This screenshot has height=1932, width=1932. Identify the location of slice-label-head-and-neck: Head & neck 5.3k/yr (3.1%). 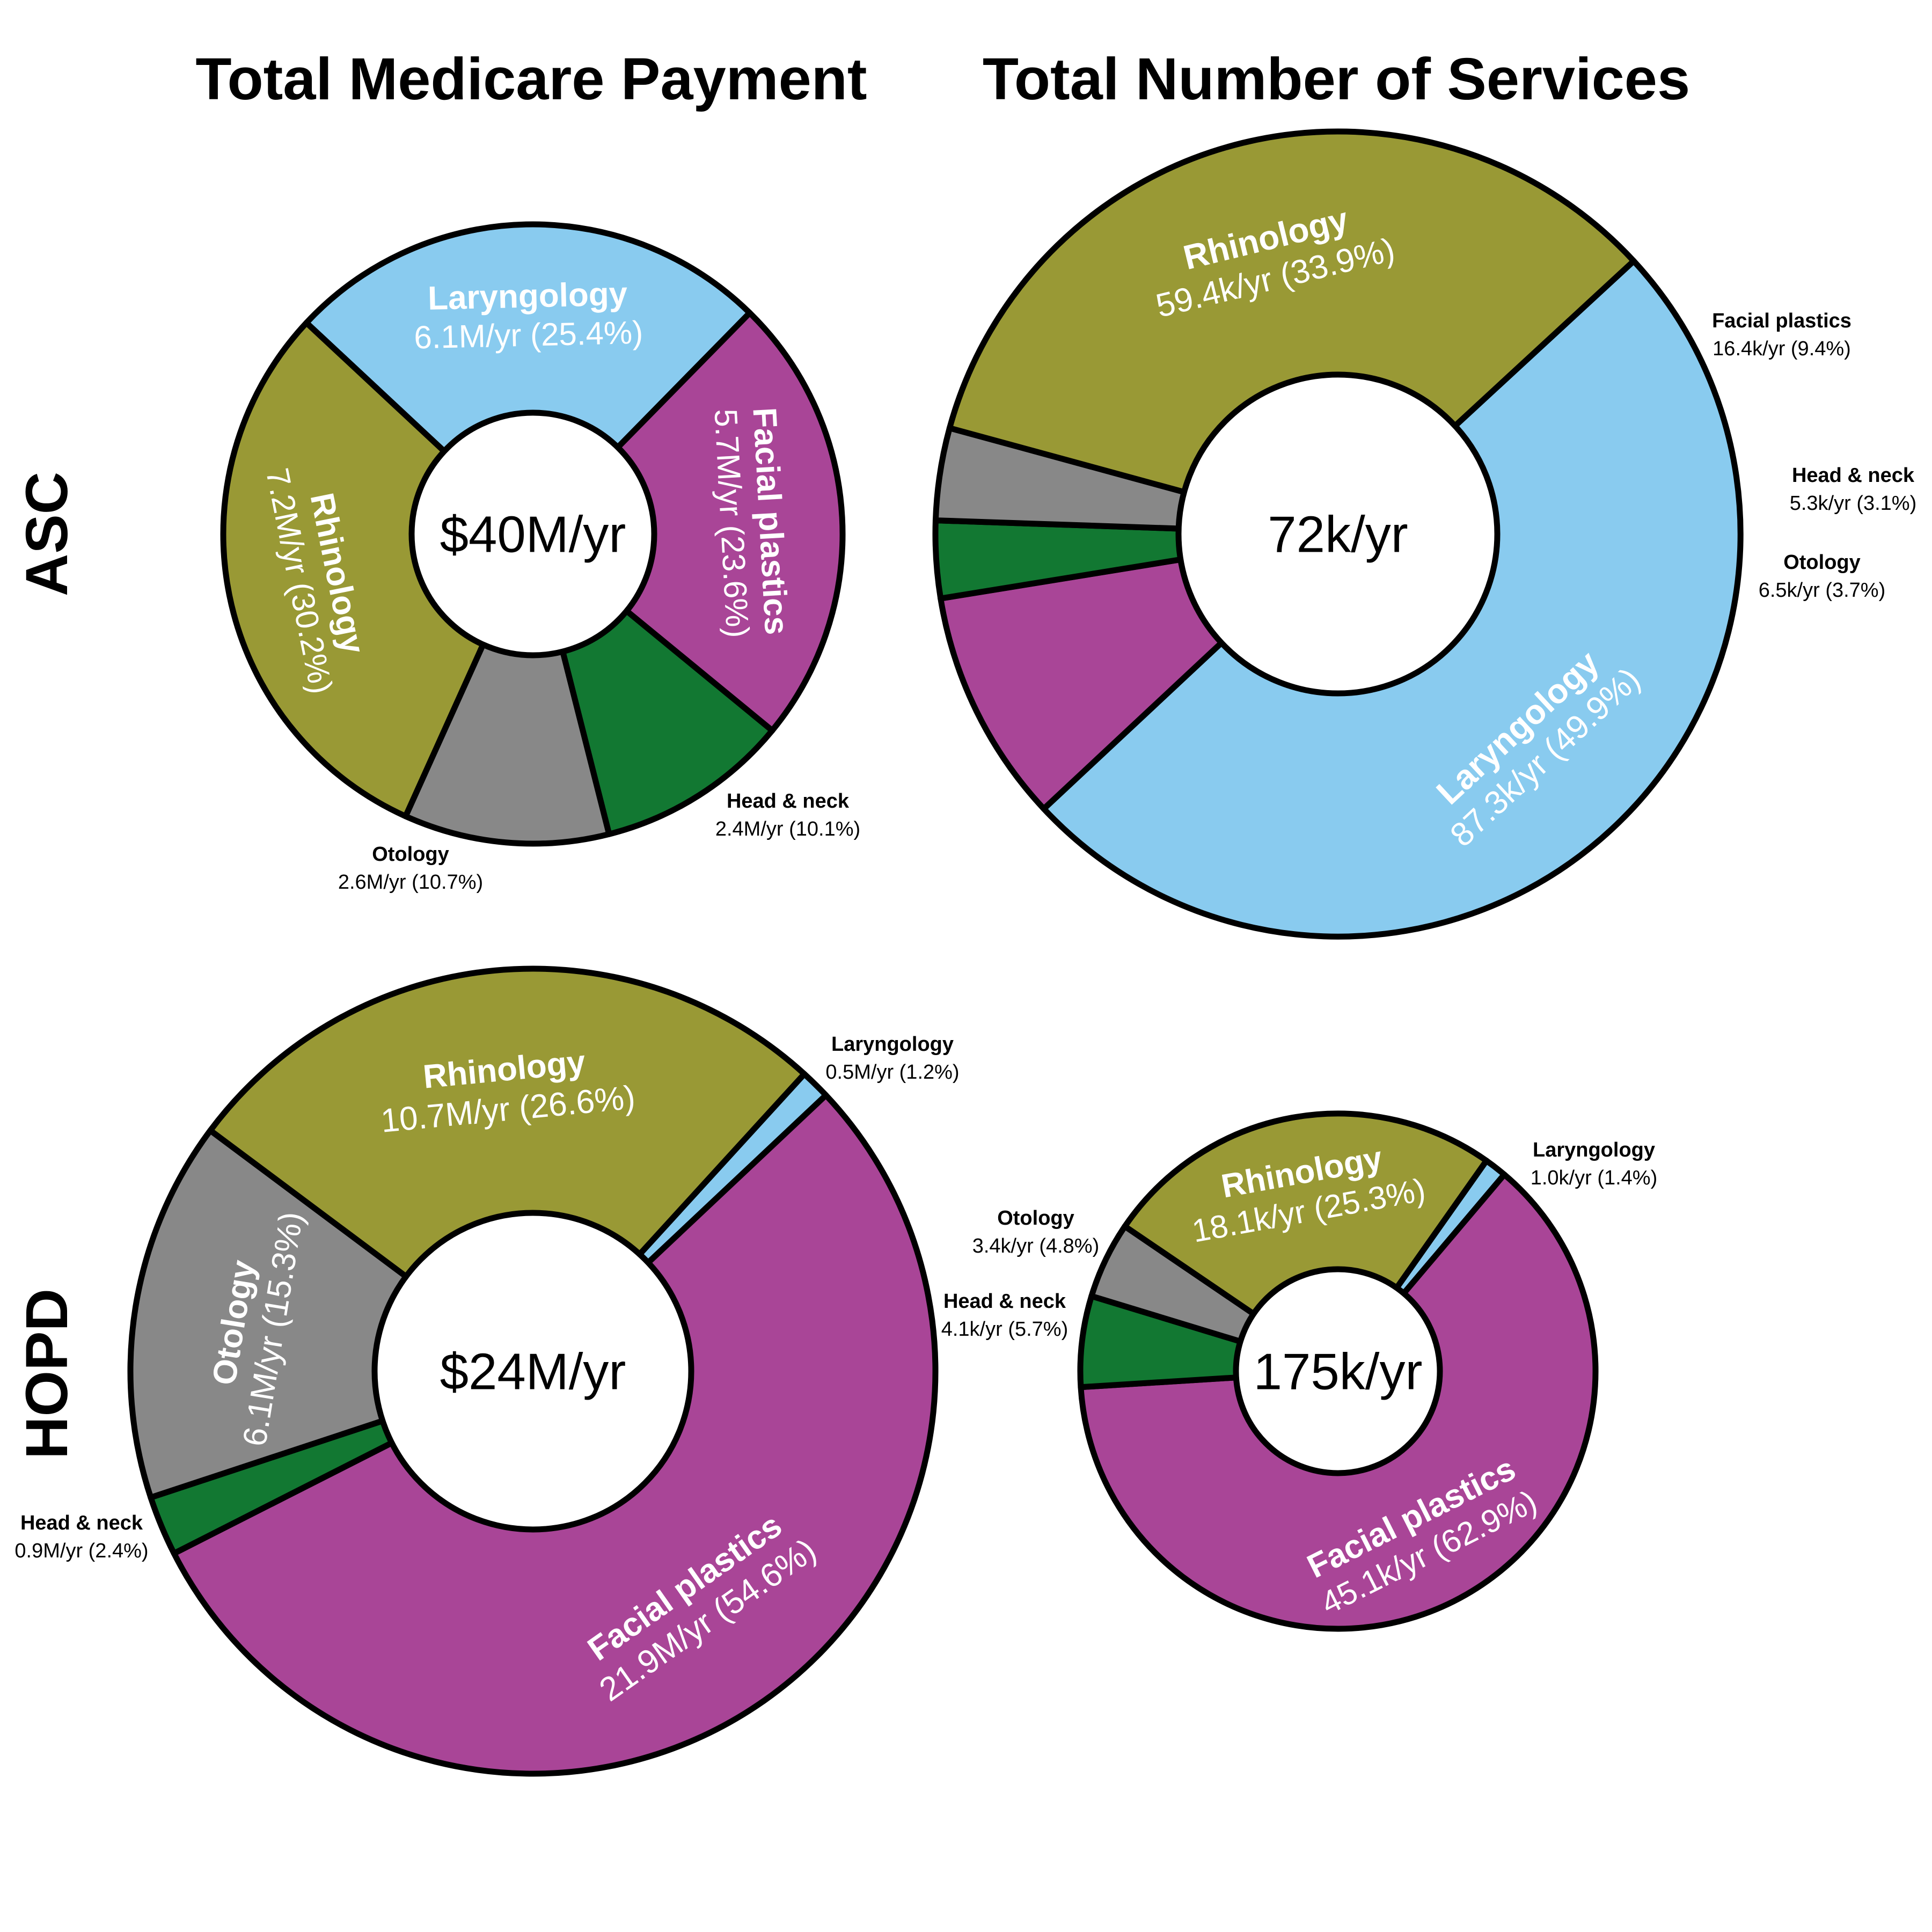
(1853, 489).